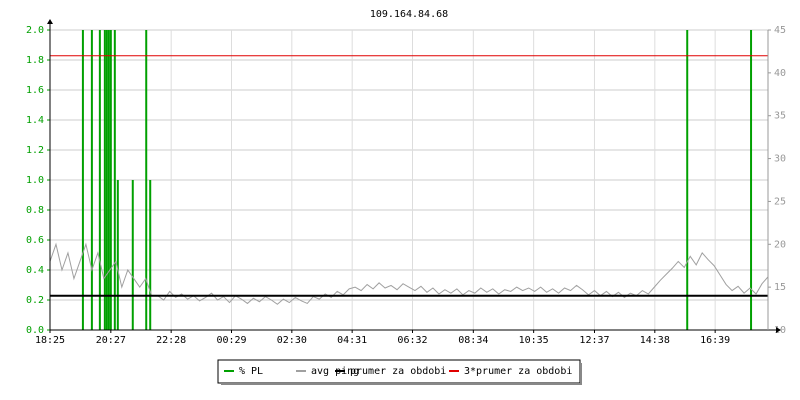  I want to click on y-tick-label: 1.0, so click(35, 180).